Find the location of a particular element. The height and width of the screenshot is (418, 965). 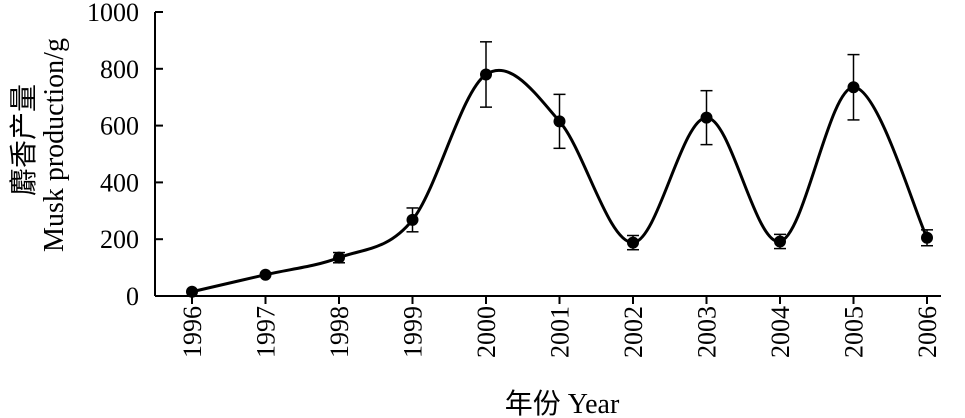

x-tick-label: 1998 is located at coordinates (339, 332).